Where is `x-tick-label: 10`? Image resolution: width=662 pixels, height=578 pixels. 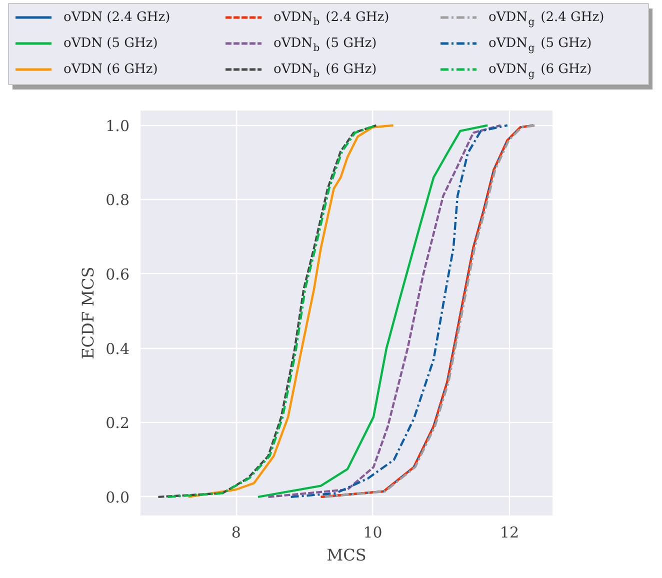 x-tick-label: 10 is located at coordinates (372, 533).